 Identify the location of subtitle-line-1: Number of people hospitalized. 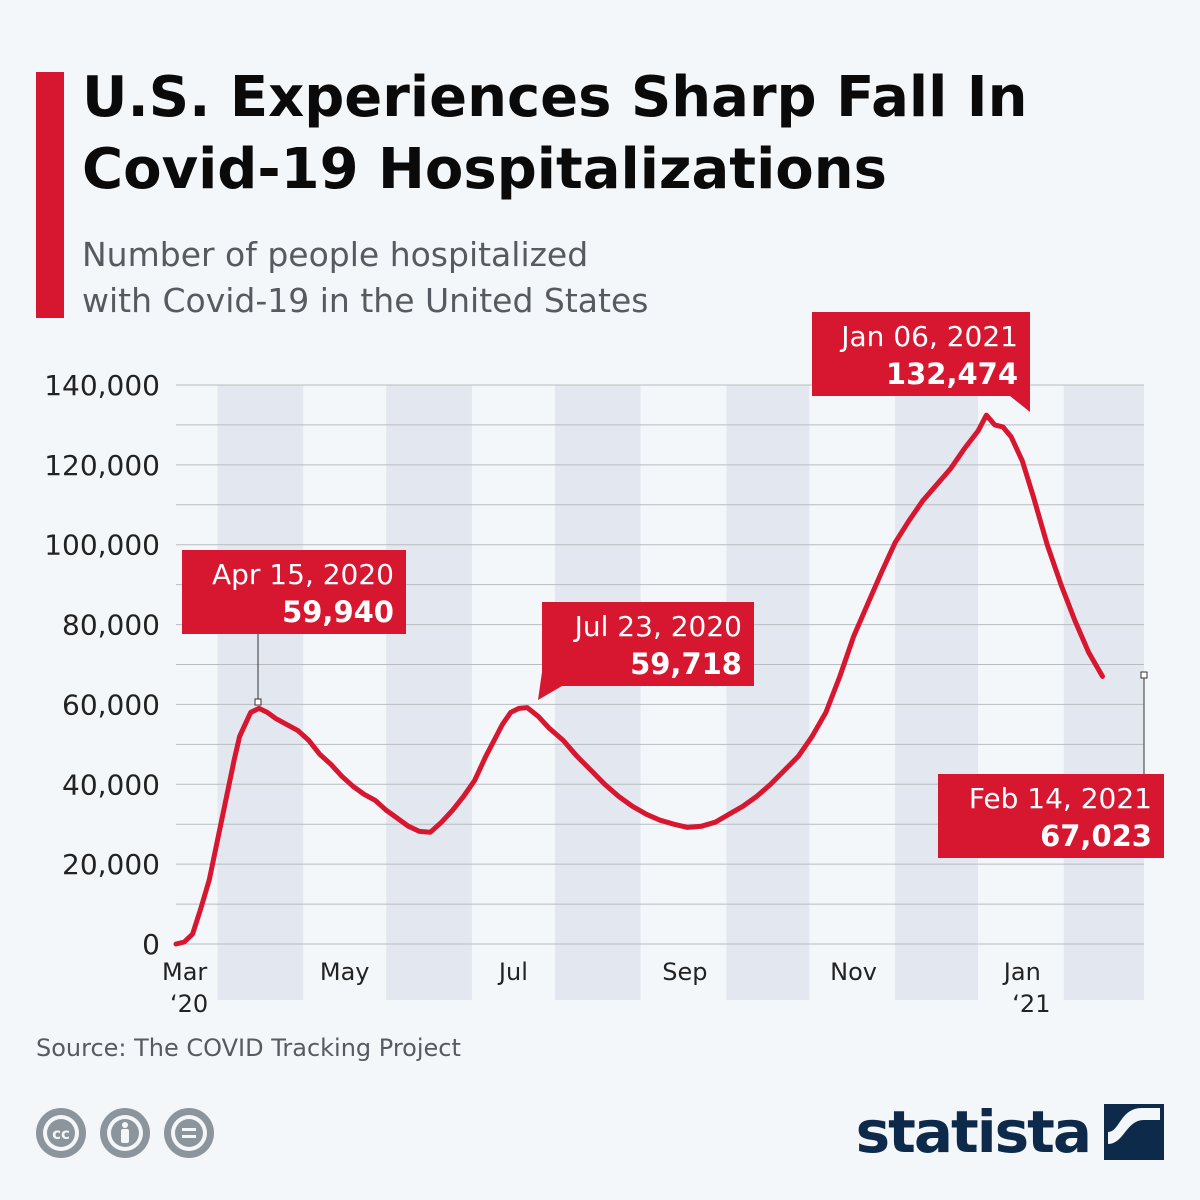
(335, 254).